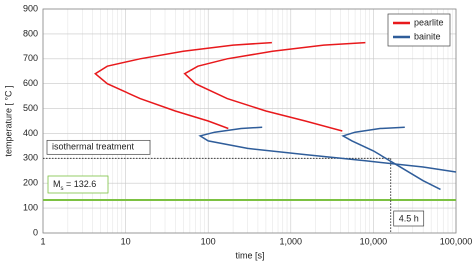  I want to click on ms-label-box, so click(78, 184).